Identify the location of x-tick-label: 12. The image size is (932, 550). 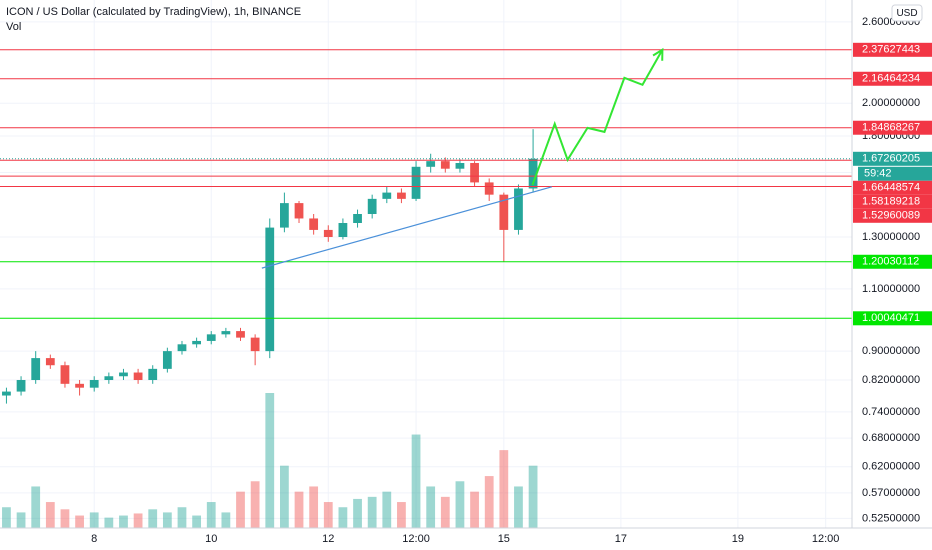
(328, 539).